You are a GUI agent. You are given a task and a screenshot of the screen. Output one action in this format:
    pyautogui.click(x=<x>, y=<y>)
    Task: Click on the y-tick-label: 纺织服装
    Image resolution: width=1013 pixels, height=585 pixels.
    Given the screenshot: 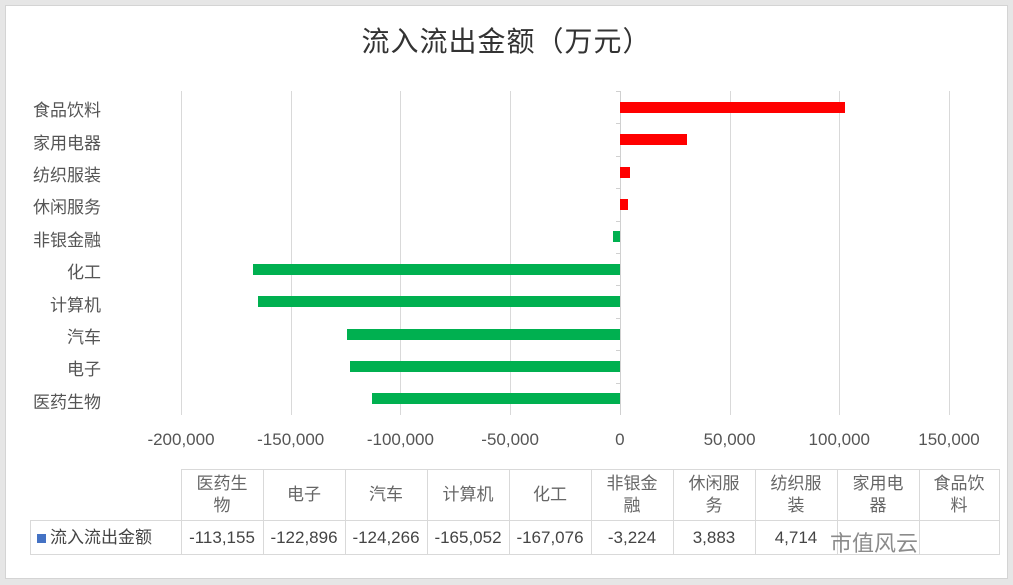 What is the action you would take?
    pyautogui.click(x=67, y=176)
    